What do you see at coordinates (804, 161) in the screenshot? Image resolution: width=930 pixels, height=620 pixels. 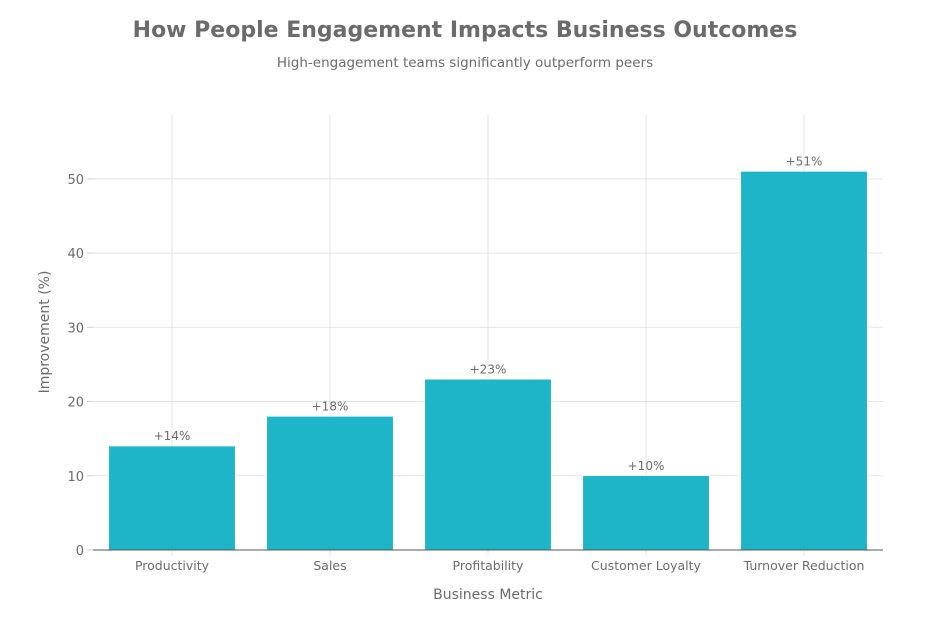 I see `data-label: +51%` at bounding box center [804, 161].